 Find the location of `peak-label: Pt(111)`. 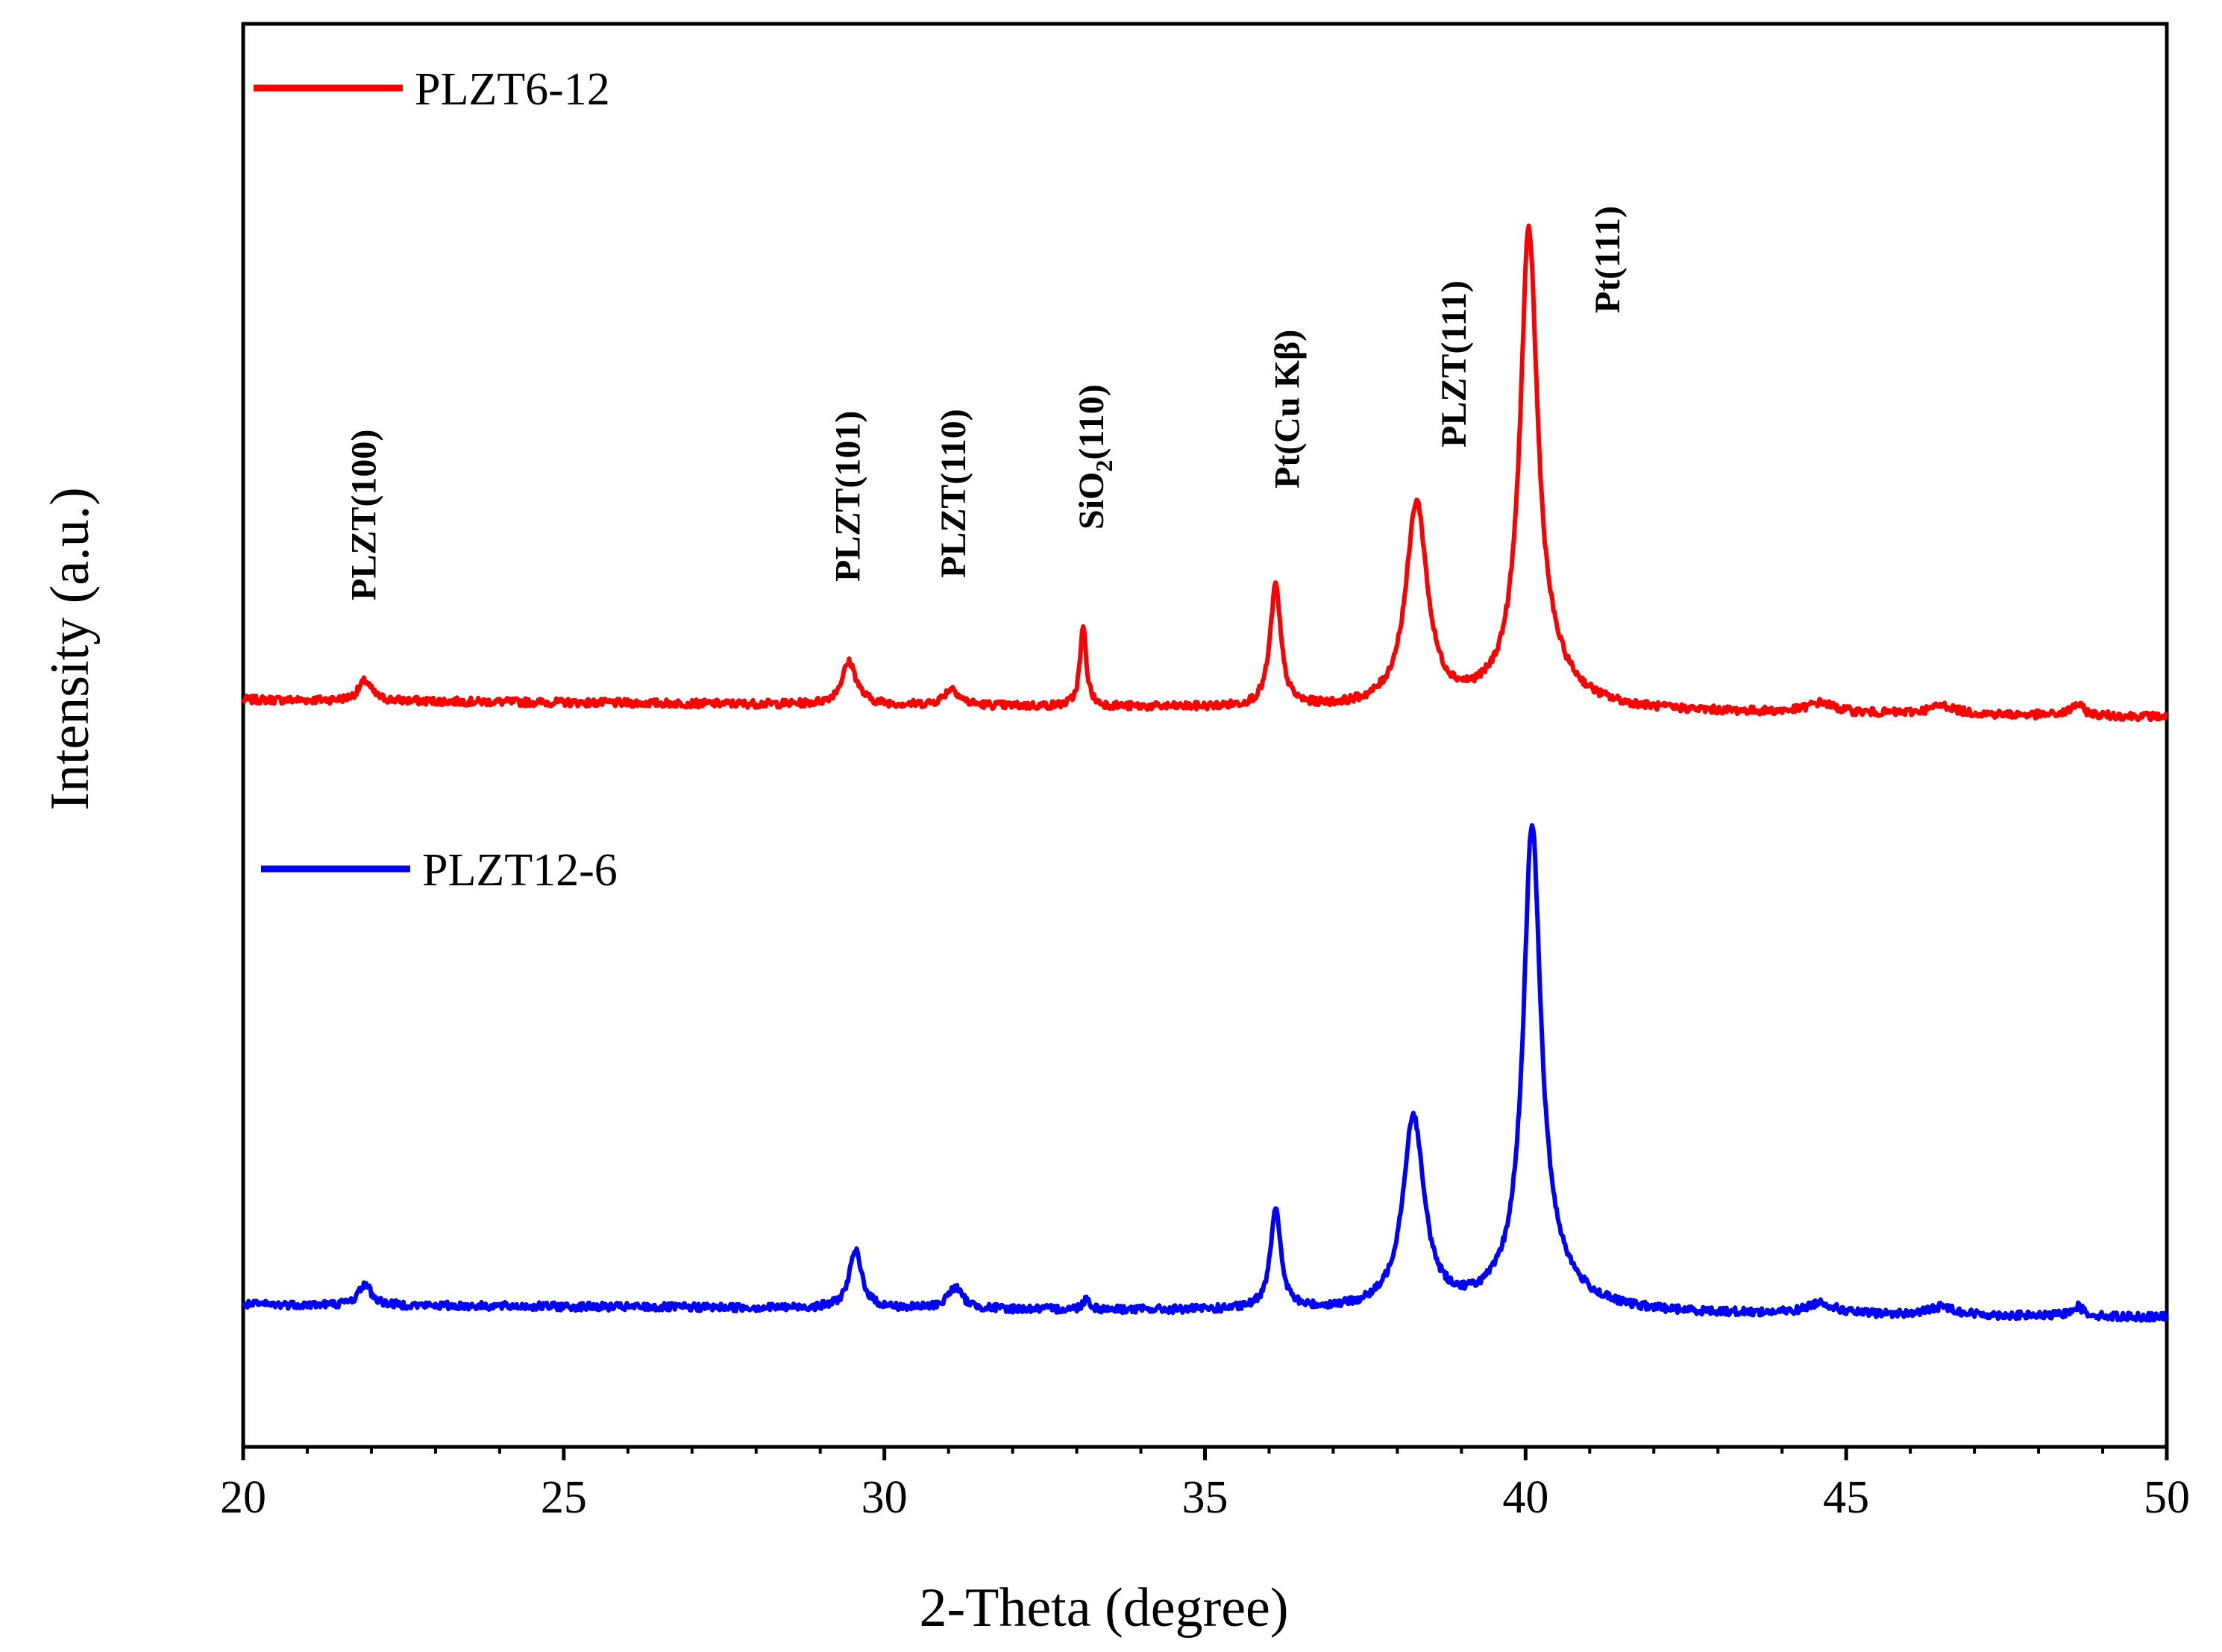

peak-label: Pt(111) is located at coordinates (1608, 259).